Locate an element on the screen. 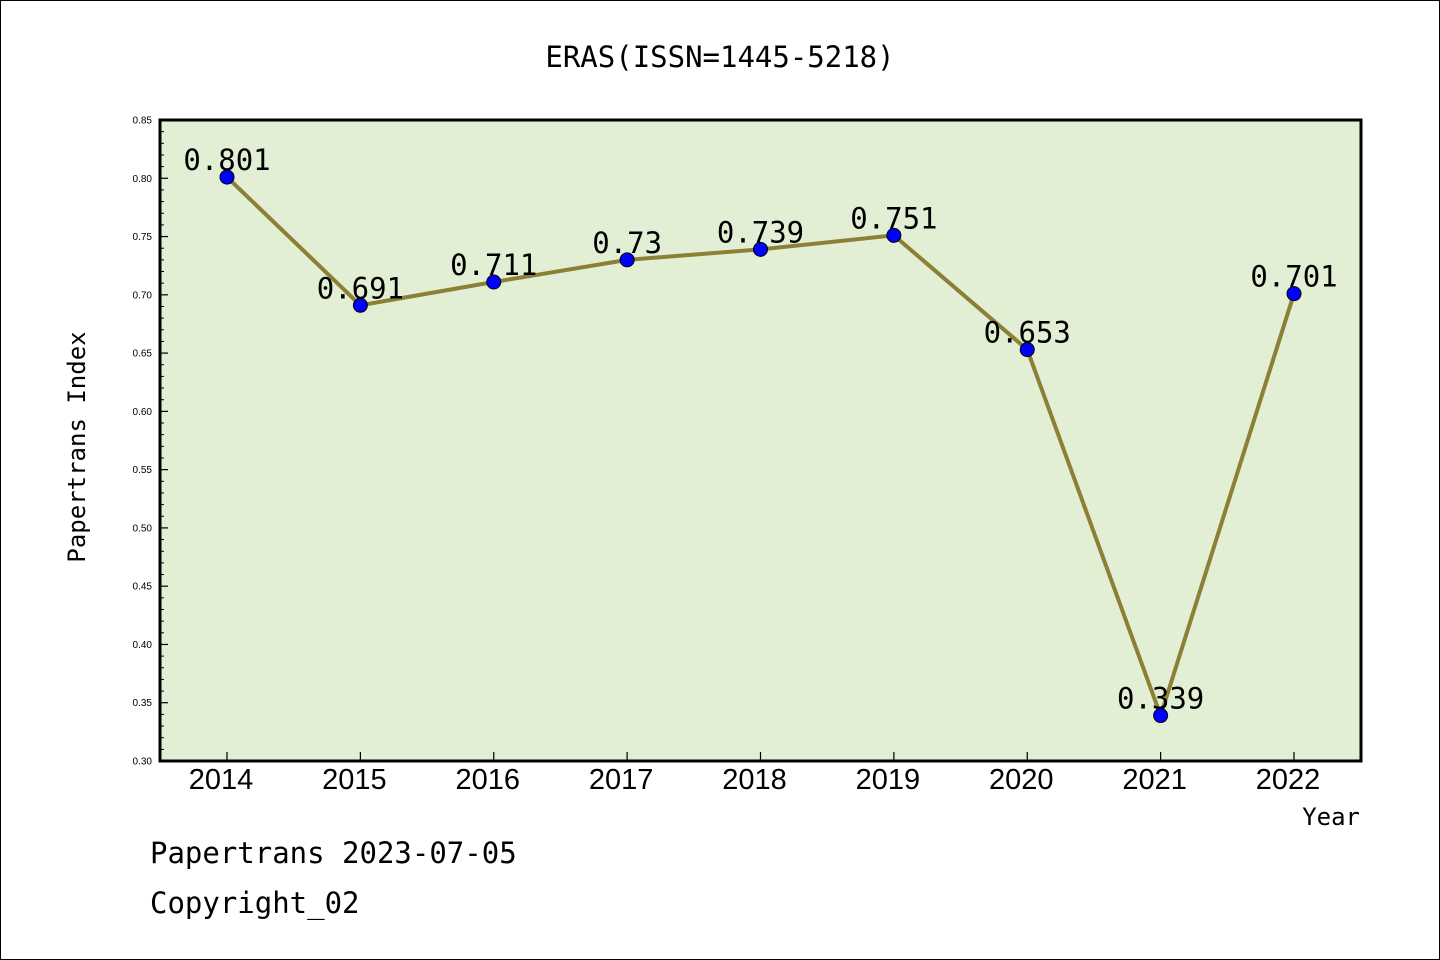  y-tick-label: 0.30 is located at coordinates (143, 762).